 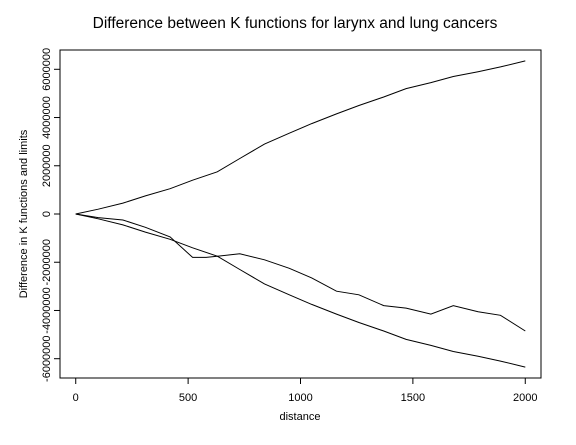 What do you see at coordinates (300, 398) in the screenshot?
I see `x-tick-label: 1000` at bounding box center [300, 398].